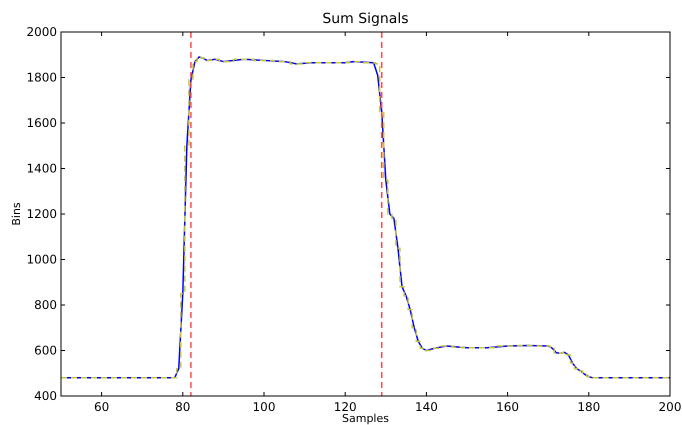 The width and height of the screenshot is (682, 425). What do you see at coordinates (508, 407) in the screenshot?
I see `x-tick-label: 160` at bounding box center [508, 407].